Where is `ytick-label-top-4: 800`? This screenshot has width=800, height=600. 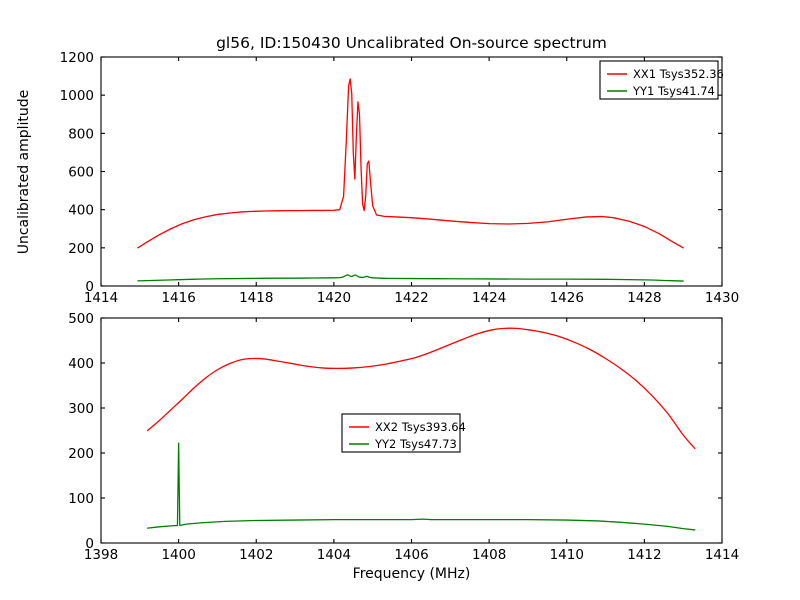 ytick-label-top-4: 800 is located at coordinates (81, 134).